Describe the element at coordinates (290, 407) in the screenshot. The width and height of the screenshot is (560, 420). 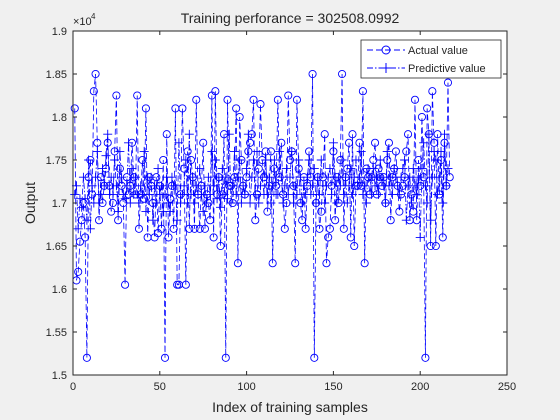
I see `x-axis-label: Index of training samples` at that location.